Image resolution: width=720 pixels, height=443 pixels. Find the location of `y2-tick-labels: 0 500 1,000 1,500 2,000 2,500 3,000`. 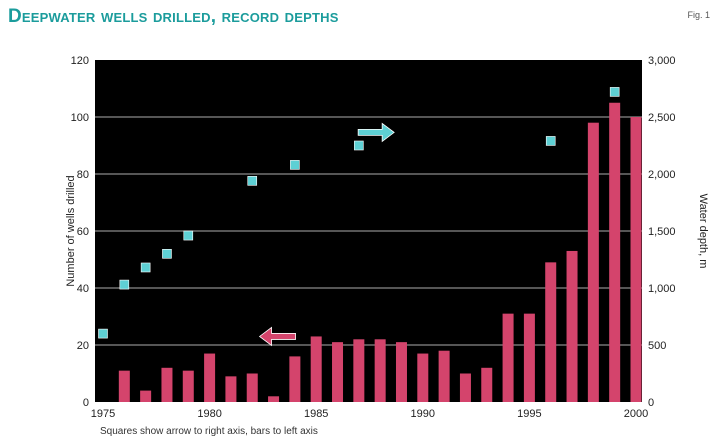

y2-tick-labels: 0 500 1,000 1,500 2,000 2,500 3,000 is located at coordinates (662, 232).